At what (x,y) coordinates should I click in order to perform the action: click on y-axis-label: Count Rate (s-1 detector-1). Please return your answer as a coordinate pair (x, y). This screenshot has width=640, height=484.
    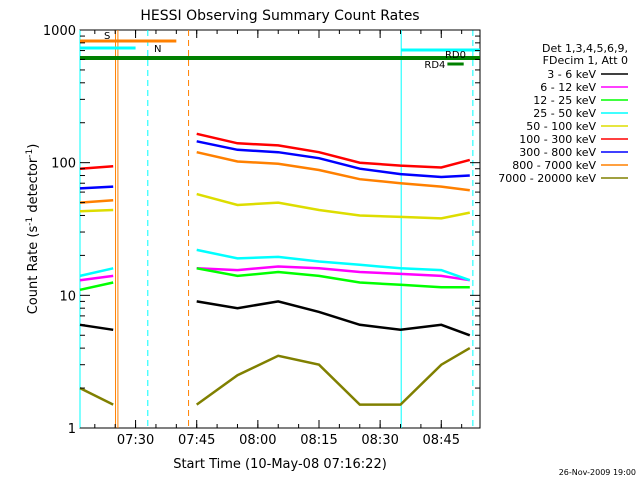
    Looking at the image, I should click on (33, 229).